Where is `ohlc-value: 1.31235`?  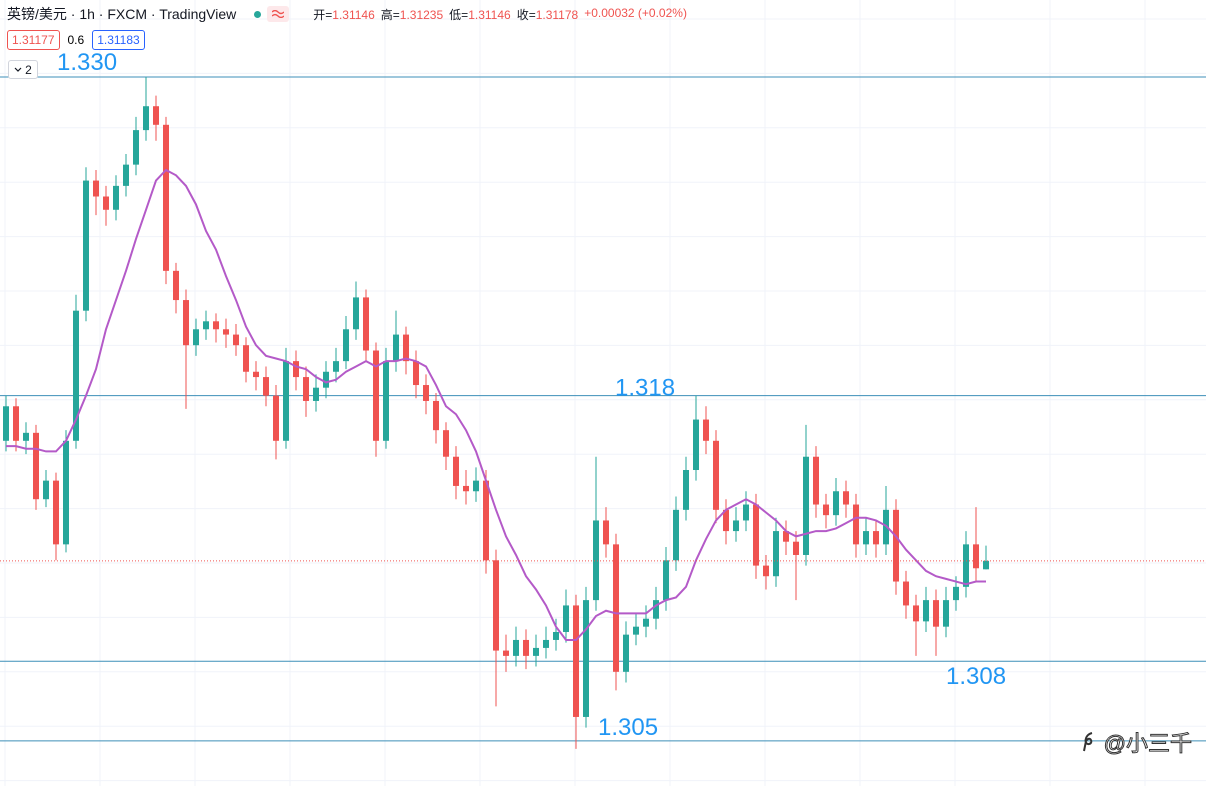
ohlc-value: 1.31235 is located at coordinates (421, 14).